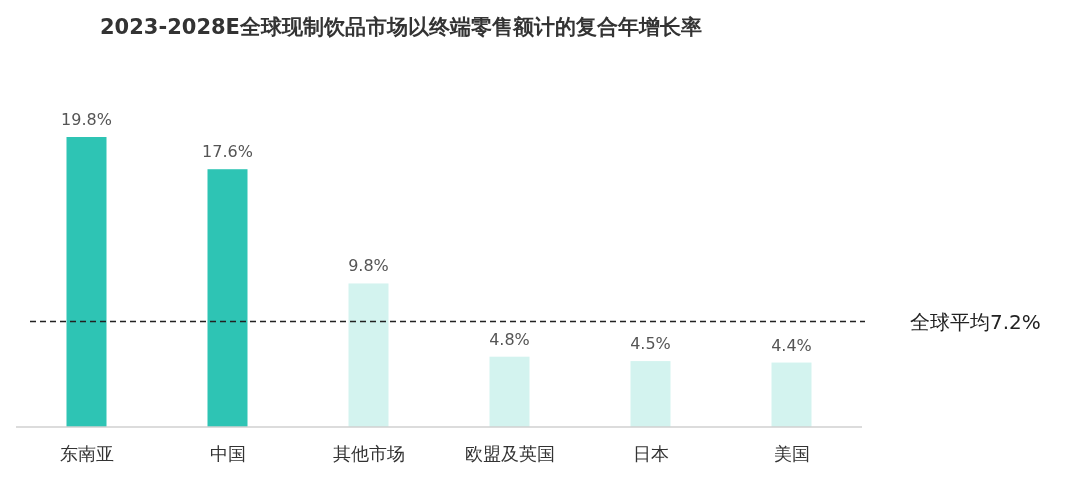  What do you see at coordinates (401, 27) in the screenshot?
I see `chart-title: 2023-2028E全球现制饮品市场以终端零售额计的复合年增长率` at bounding box center [401, 27].